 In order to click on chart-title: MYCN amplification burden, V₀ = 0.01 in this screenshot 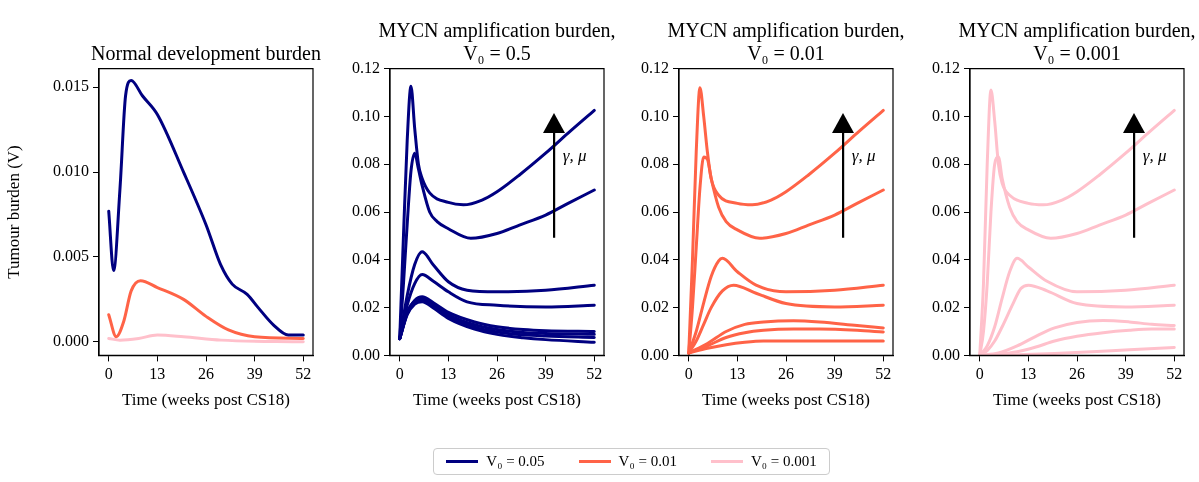, I will do `click(786, 41)`.